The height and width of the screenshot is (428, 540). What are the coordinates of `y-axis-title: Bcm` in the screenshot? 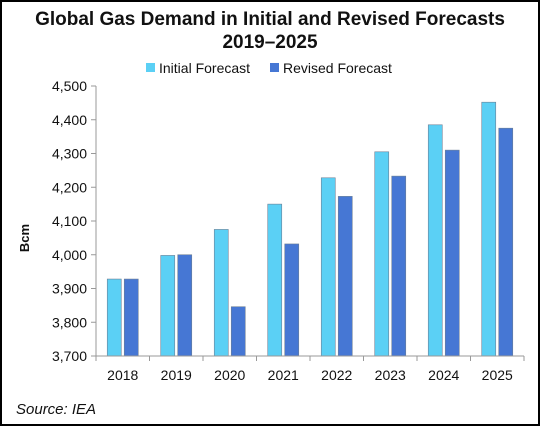 It's located at (24, 238).